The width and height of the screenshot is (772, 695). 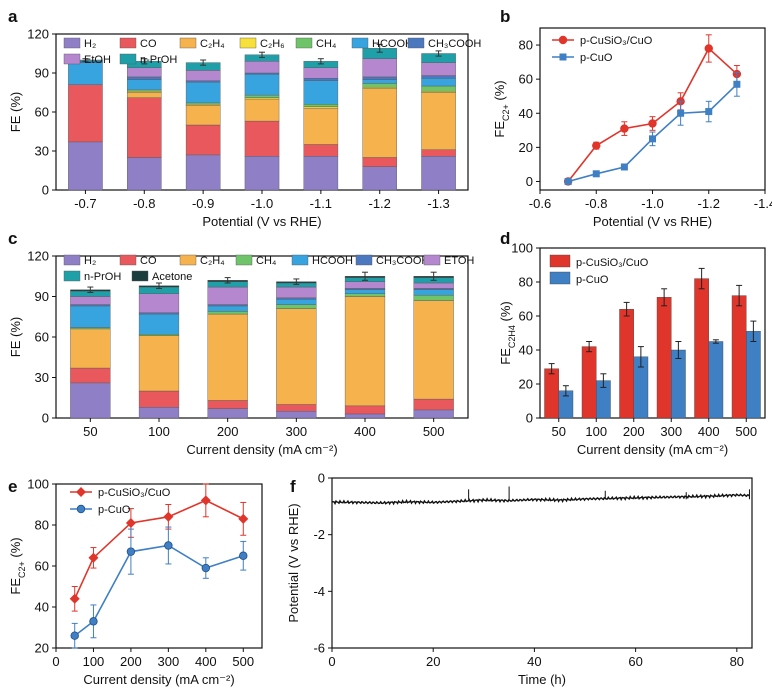 What do you see at coordinates (158, 60) in the screenshot?
I see `legend-label-nPrOH-a: n-PrOH` at bounding box center [158, 60].